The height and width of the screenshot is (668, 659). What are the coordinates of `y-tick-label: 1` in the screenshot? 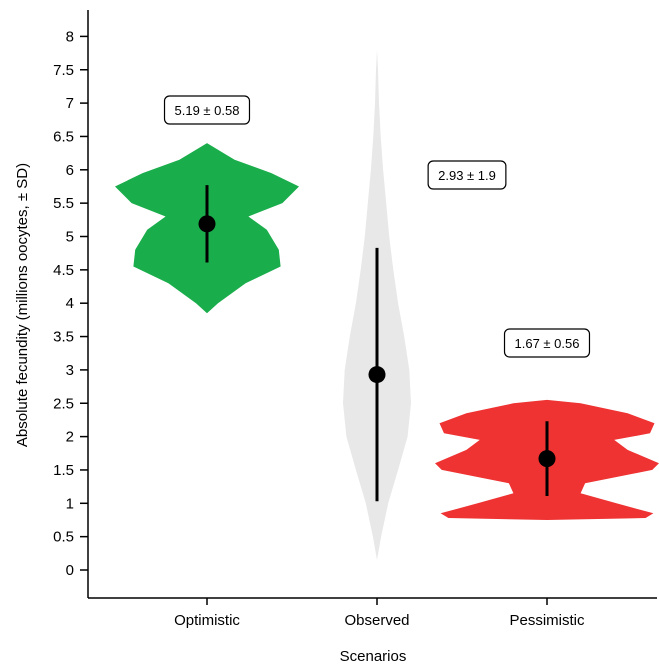 It's located at (70, 503).